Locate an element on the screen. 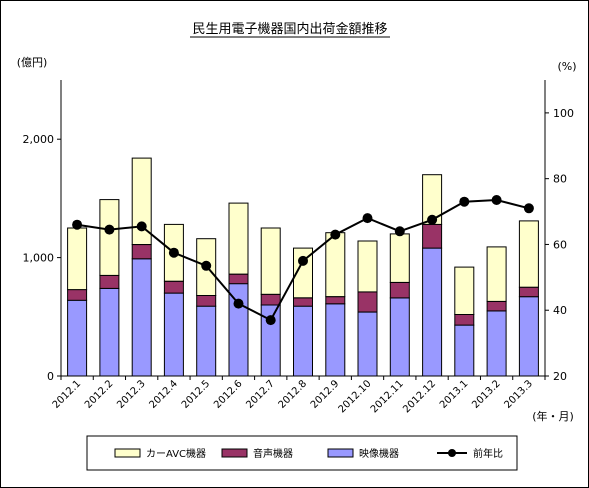 The height and width of the screenshot is (488, 589). category-label: 2012.12 is located at coordinates (419, 396).